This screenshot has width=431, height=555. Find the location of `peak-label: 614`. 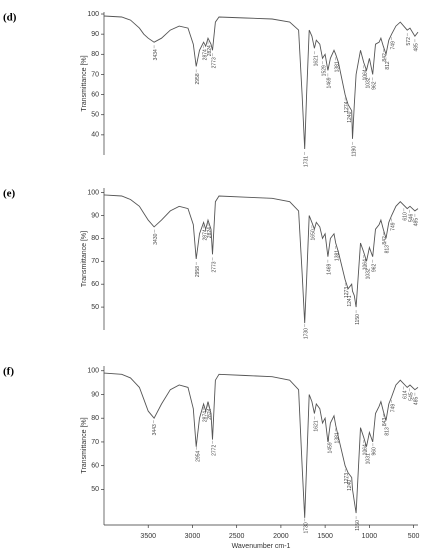

peak-label: 614 is located at coordinates (405, 394).